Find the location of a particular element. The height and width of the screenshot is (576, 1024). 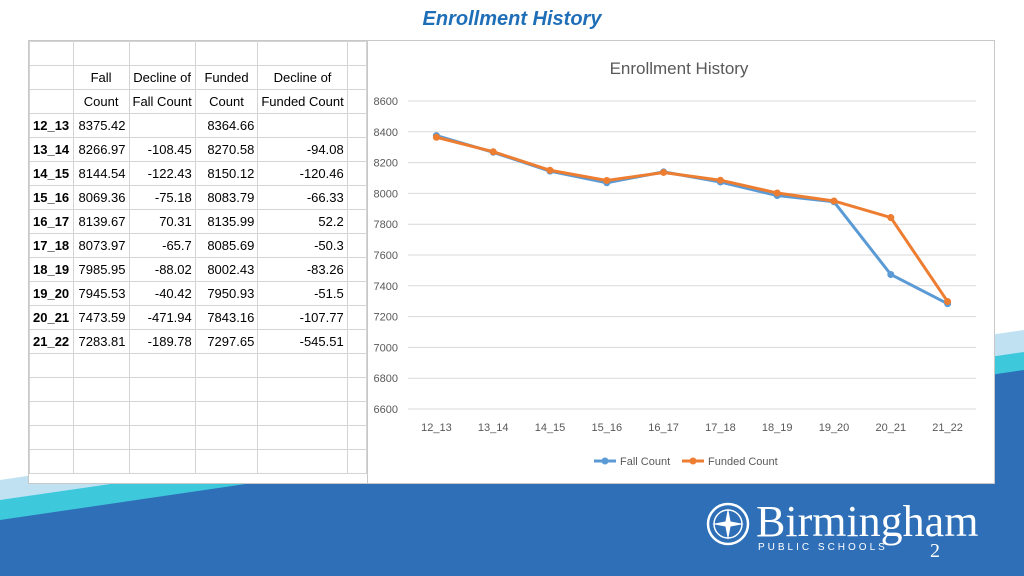

table-row: 19_20 7945.53 -40.42 7950.93 -51.5 is located at coordinates (198, 293).